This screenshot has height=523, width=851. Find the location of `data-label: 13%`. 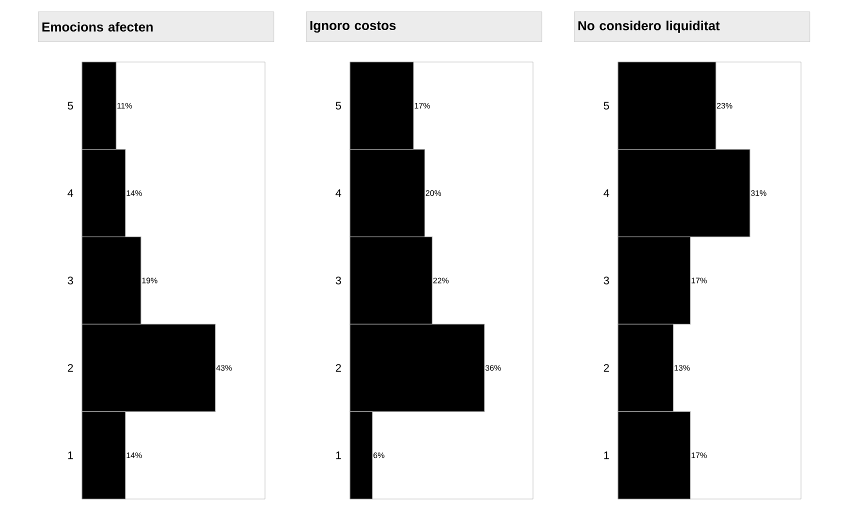

data-label: 13% is located at coordinates (682, 368).